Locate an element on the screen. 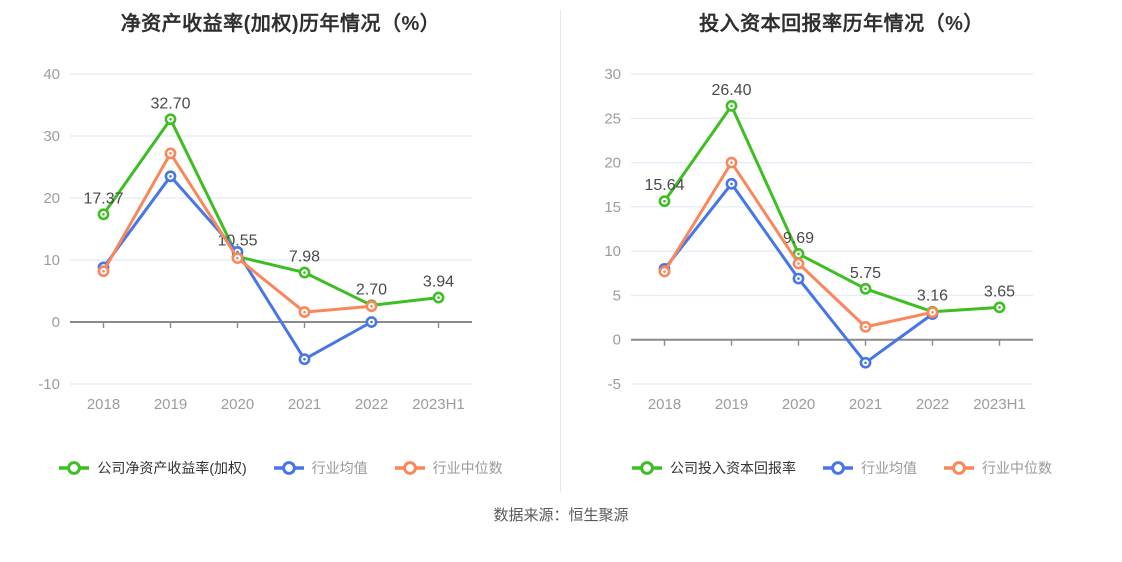 The width and height of the screenshot is (1122, 562). data-label: 26.40 is located at coordinates (731, 90).